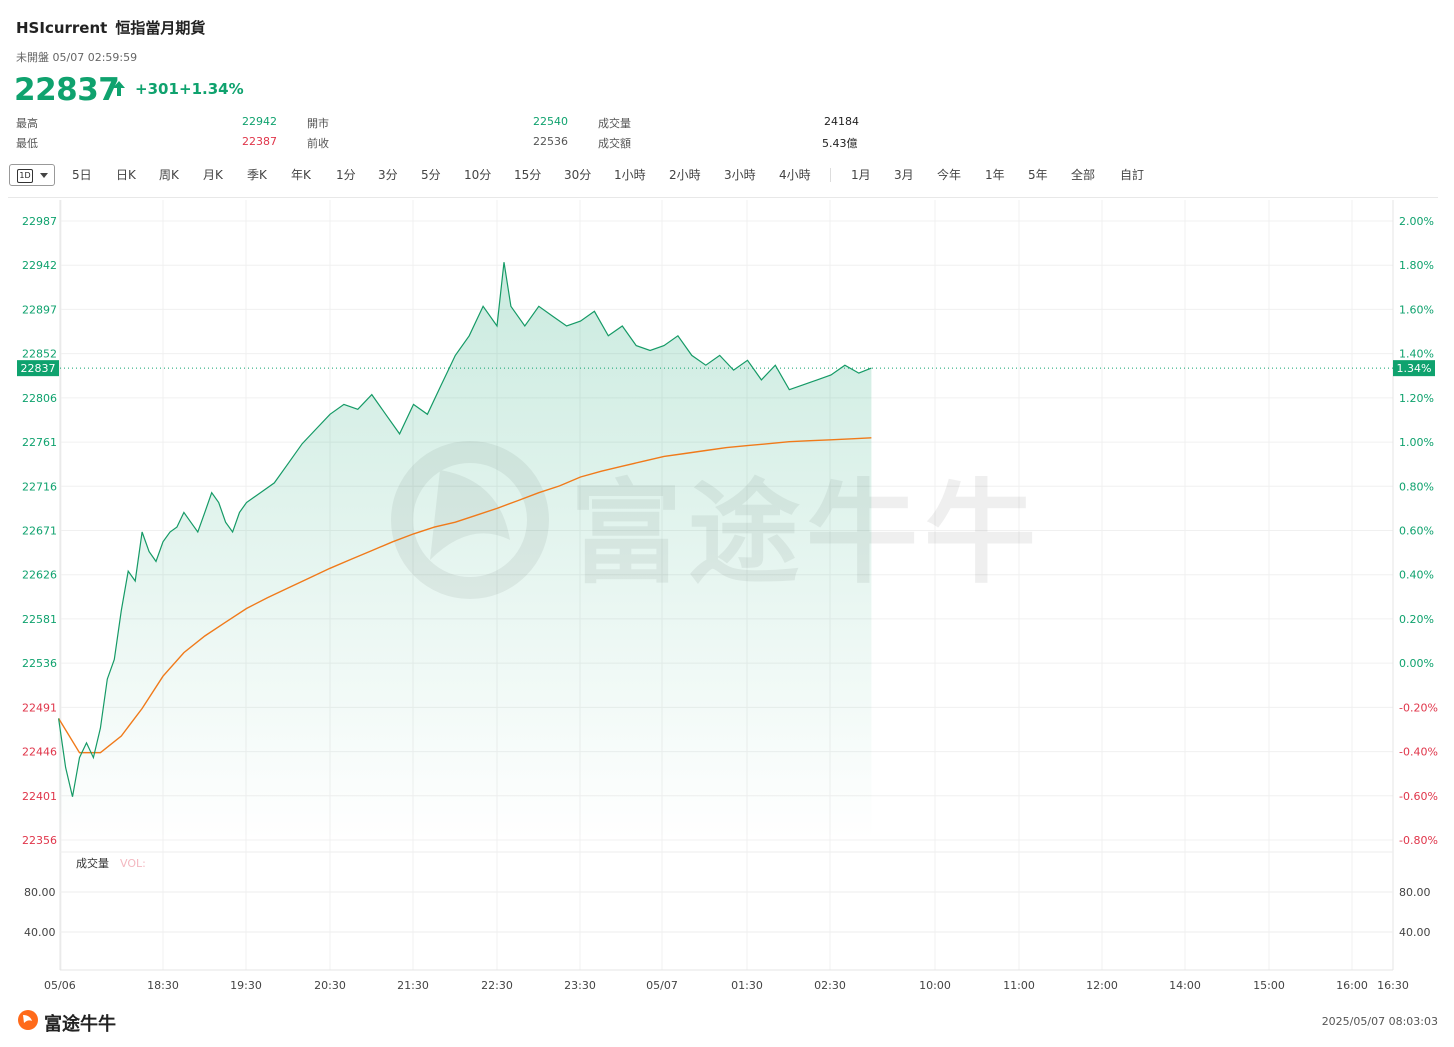 This screenshot has width=1454, height=1047. What do you see at coordinates (388, 175) in the screenshot?
I see `tab-3min: 3分` at bounding box center [388, 175].